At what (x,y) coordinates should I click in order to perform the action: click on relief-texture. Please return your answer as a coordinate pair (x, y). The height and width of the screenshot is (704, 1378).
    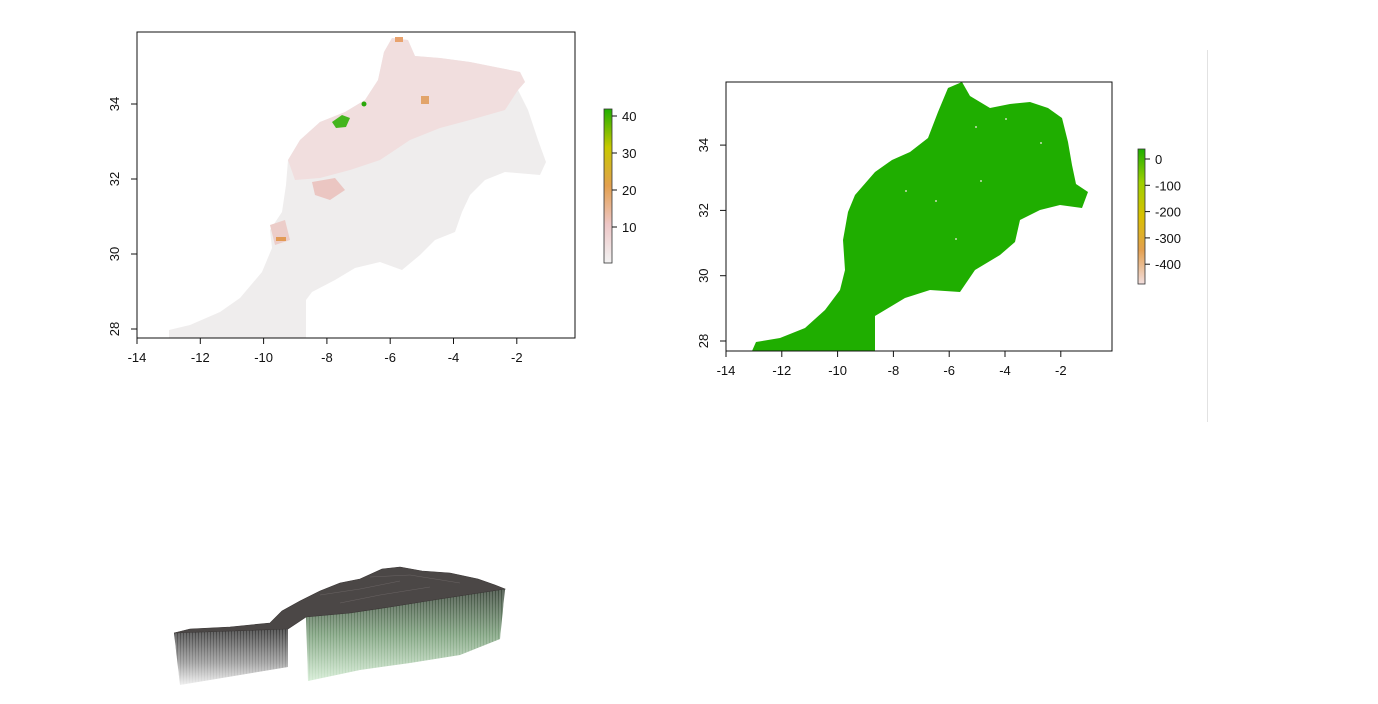
    Looking at the image, I should click on (390, 589).